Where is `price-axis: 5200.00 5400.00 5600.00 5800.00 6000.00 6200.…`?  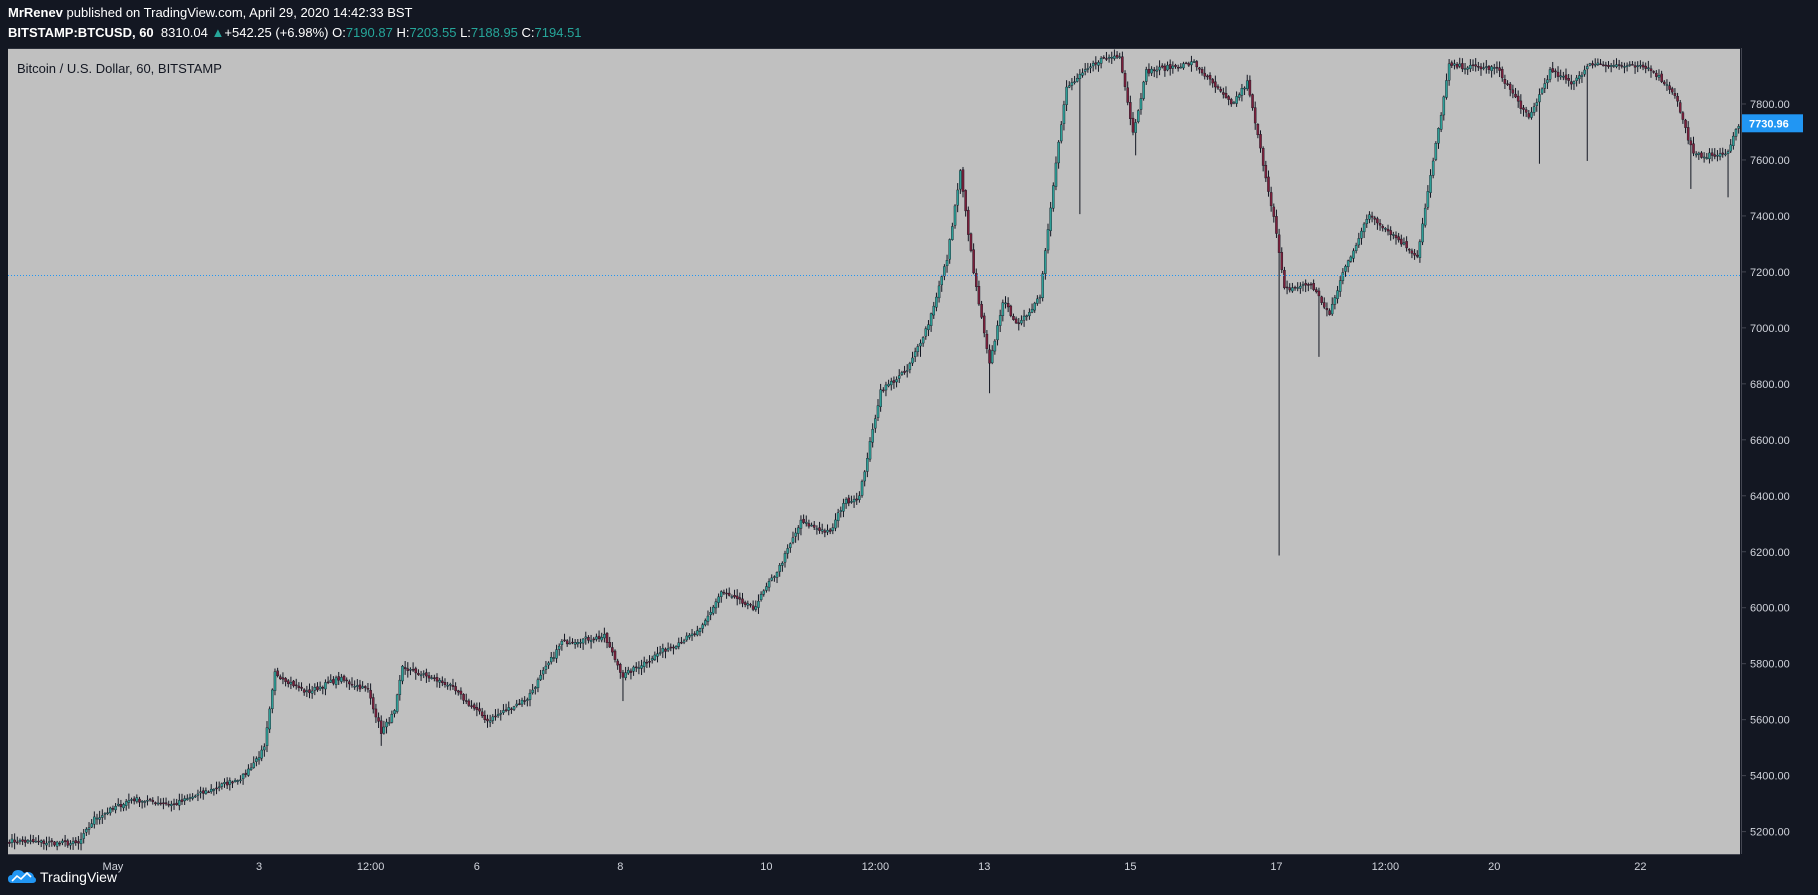 price-axis: 5200.00 5400.00 5600.00 5800.00 6000.00 6200.… is located at coordinates (1779, 451).